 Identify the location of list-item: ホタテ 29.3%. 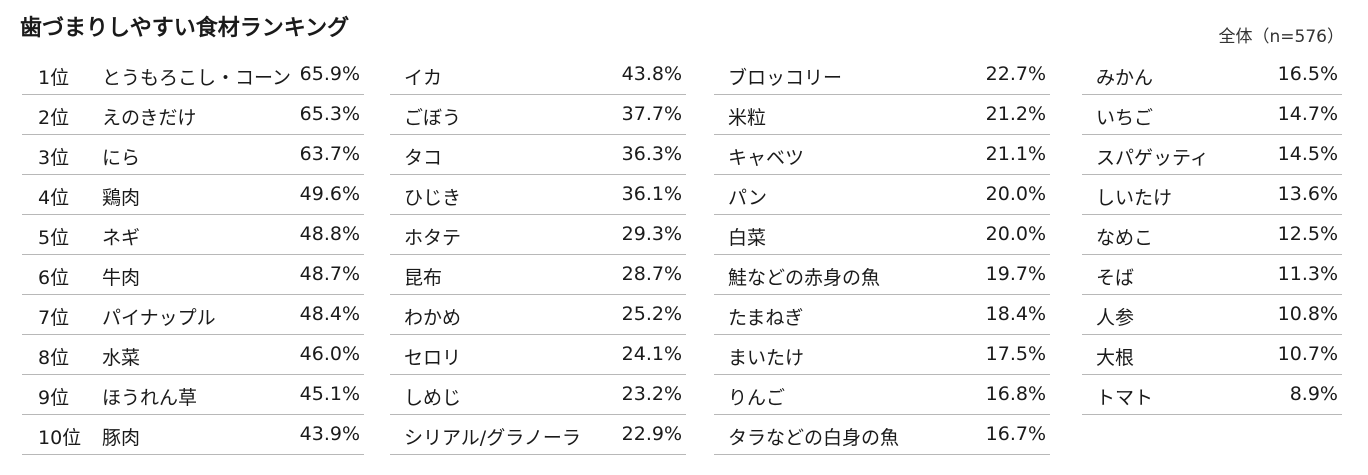
(538, 235).